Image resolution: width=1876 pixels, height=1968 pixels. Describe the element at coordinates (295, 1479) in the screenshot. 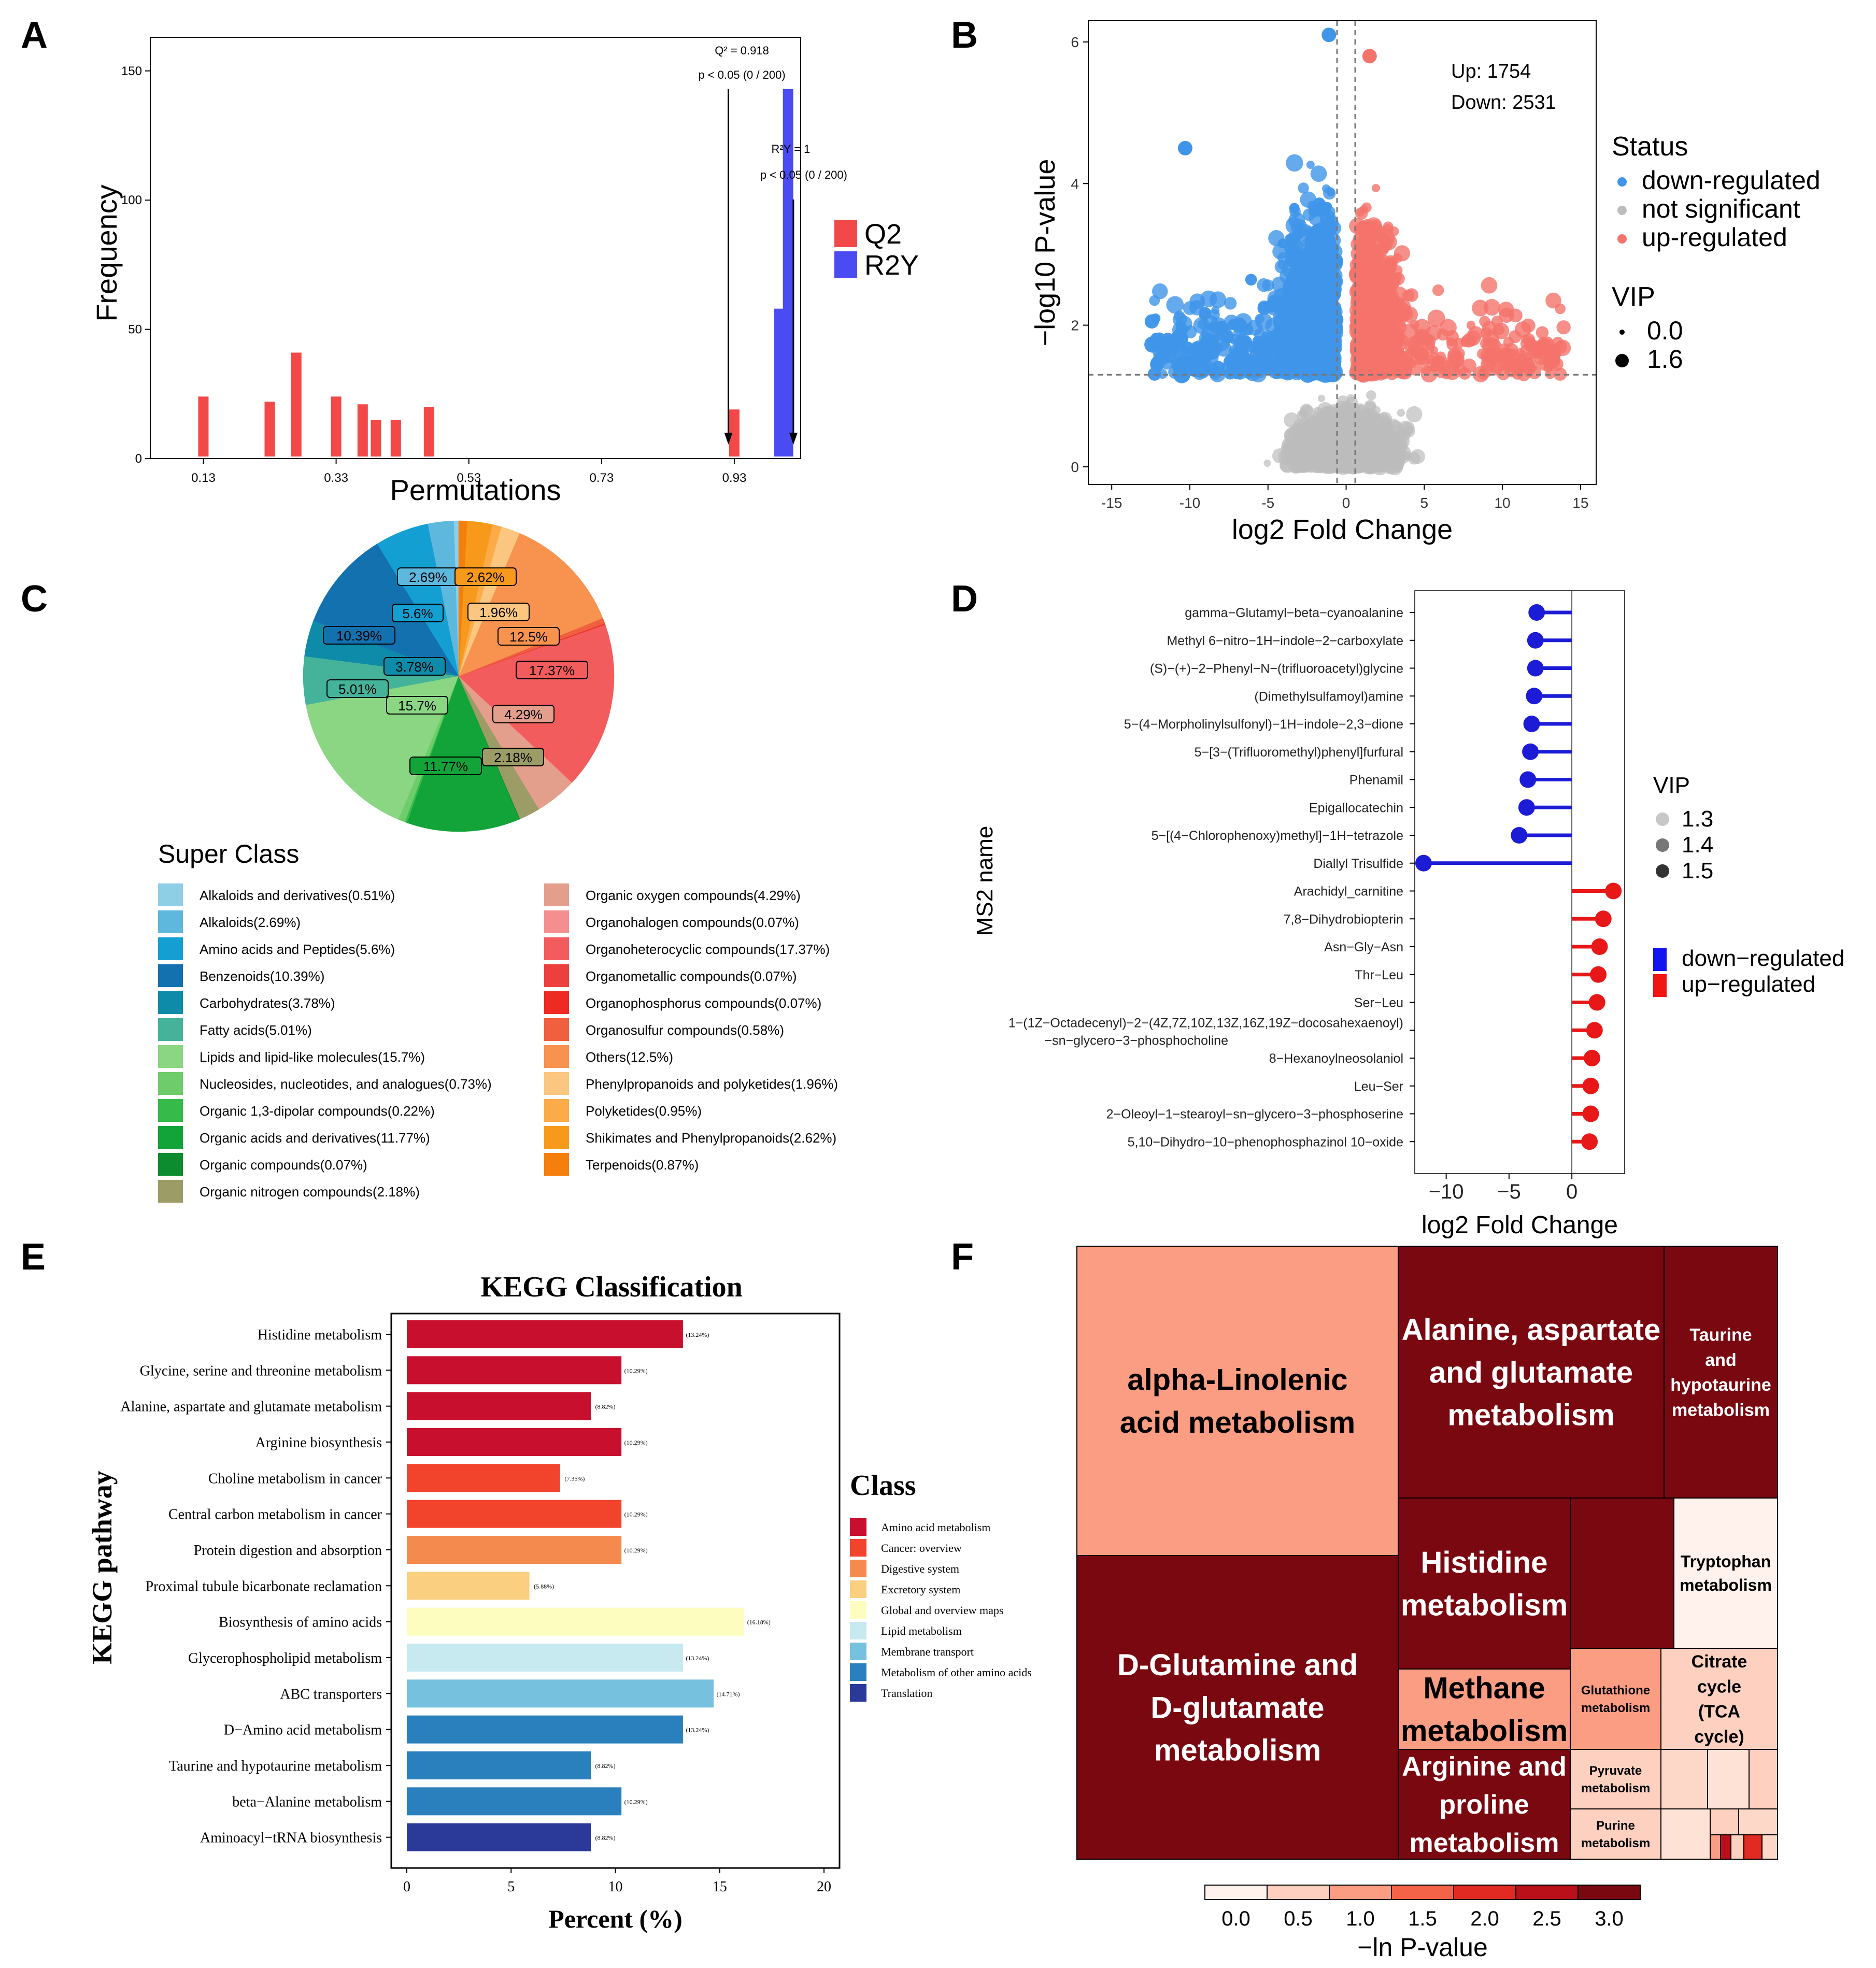

I see `pathway-label: Choline metabolism in cancer` at that location.